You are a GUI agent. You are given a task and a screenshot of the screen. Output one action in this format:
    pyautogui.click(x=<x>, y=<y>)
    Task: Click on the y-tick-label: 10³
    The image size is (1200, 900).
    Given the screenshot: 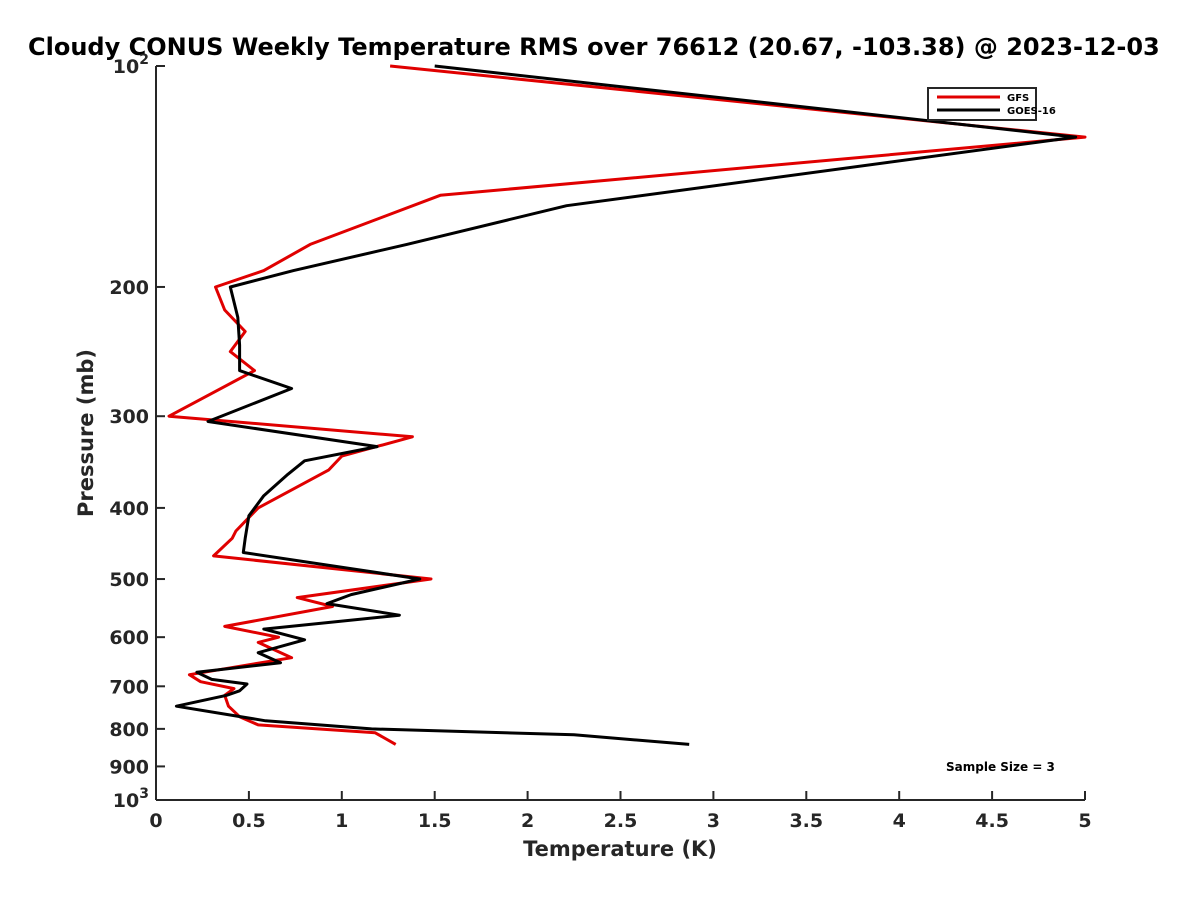 What is the action you would take?
    pyautogui.click(x=131, y=799)
    